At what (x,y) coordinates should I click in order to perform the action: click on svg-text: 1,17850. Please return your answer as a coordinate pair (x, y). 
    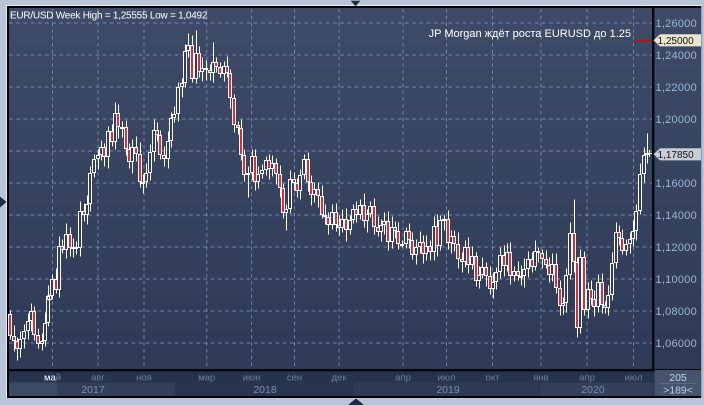
    Looking at the image, I should click on (676, 155).